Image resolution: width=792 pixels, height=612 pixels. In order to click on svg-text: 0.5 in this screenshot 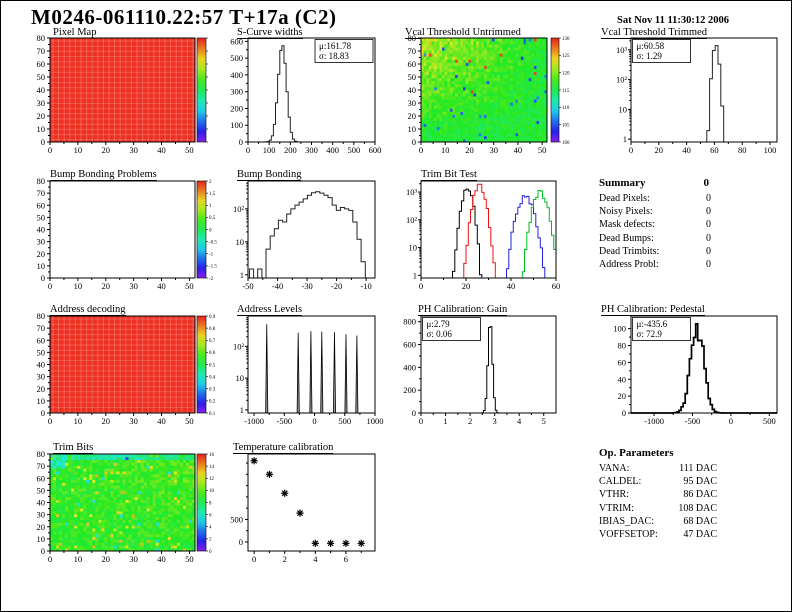, I will do `click(212, 218)`.